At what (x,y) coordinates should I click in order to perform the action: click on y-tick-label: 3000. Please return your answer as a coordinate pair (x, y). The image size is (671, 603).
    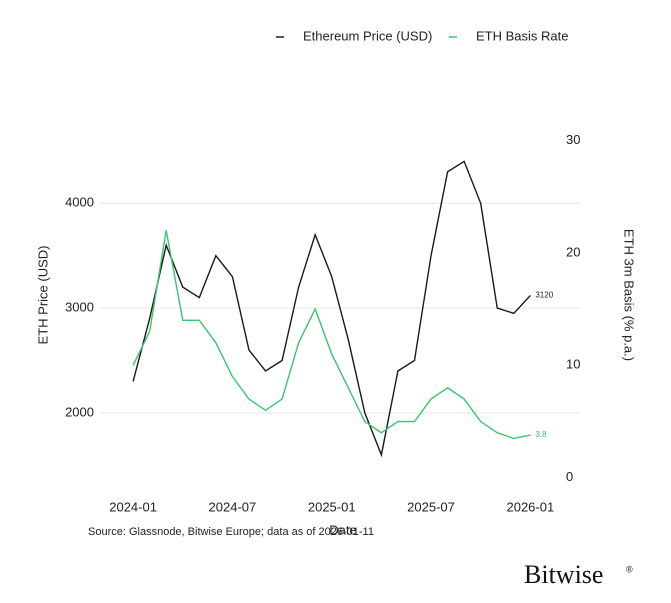
    Looking at the image, I should click on (79, 307).